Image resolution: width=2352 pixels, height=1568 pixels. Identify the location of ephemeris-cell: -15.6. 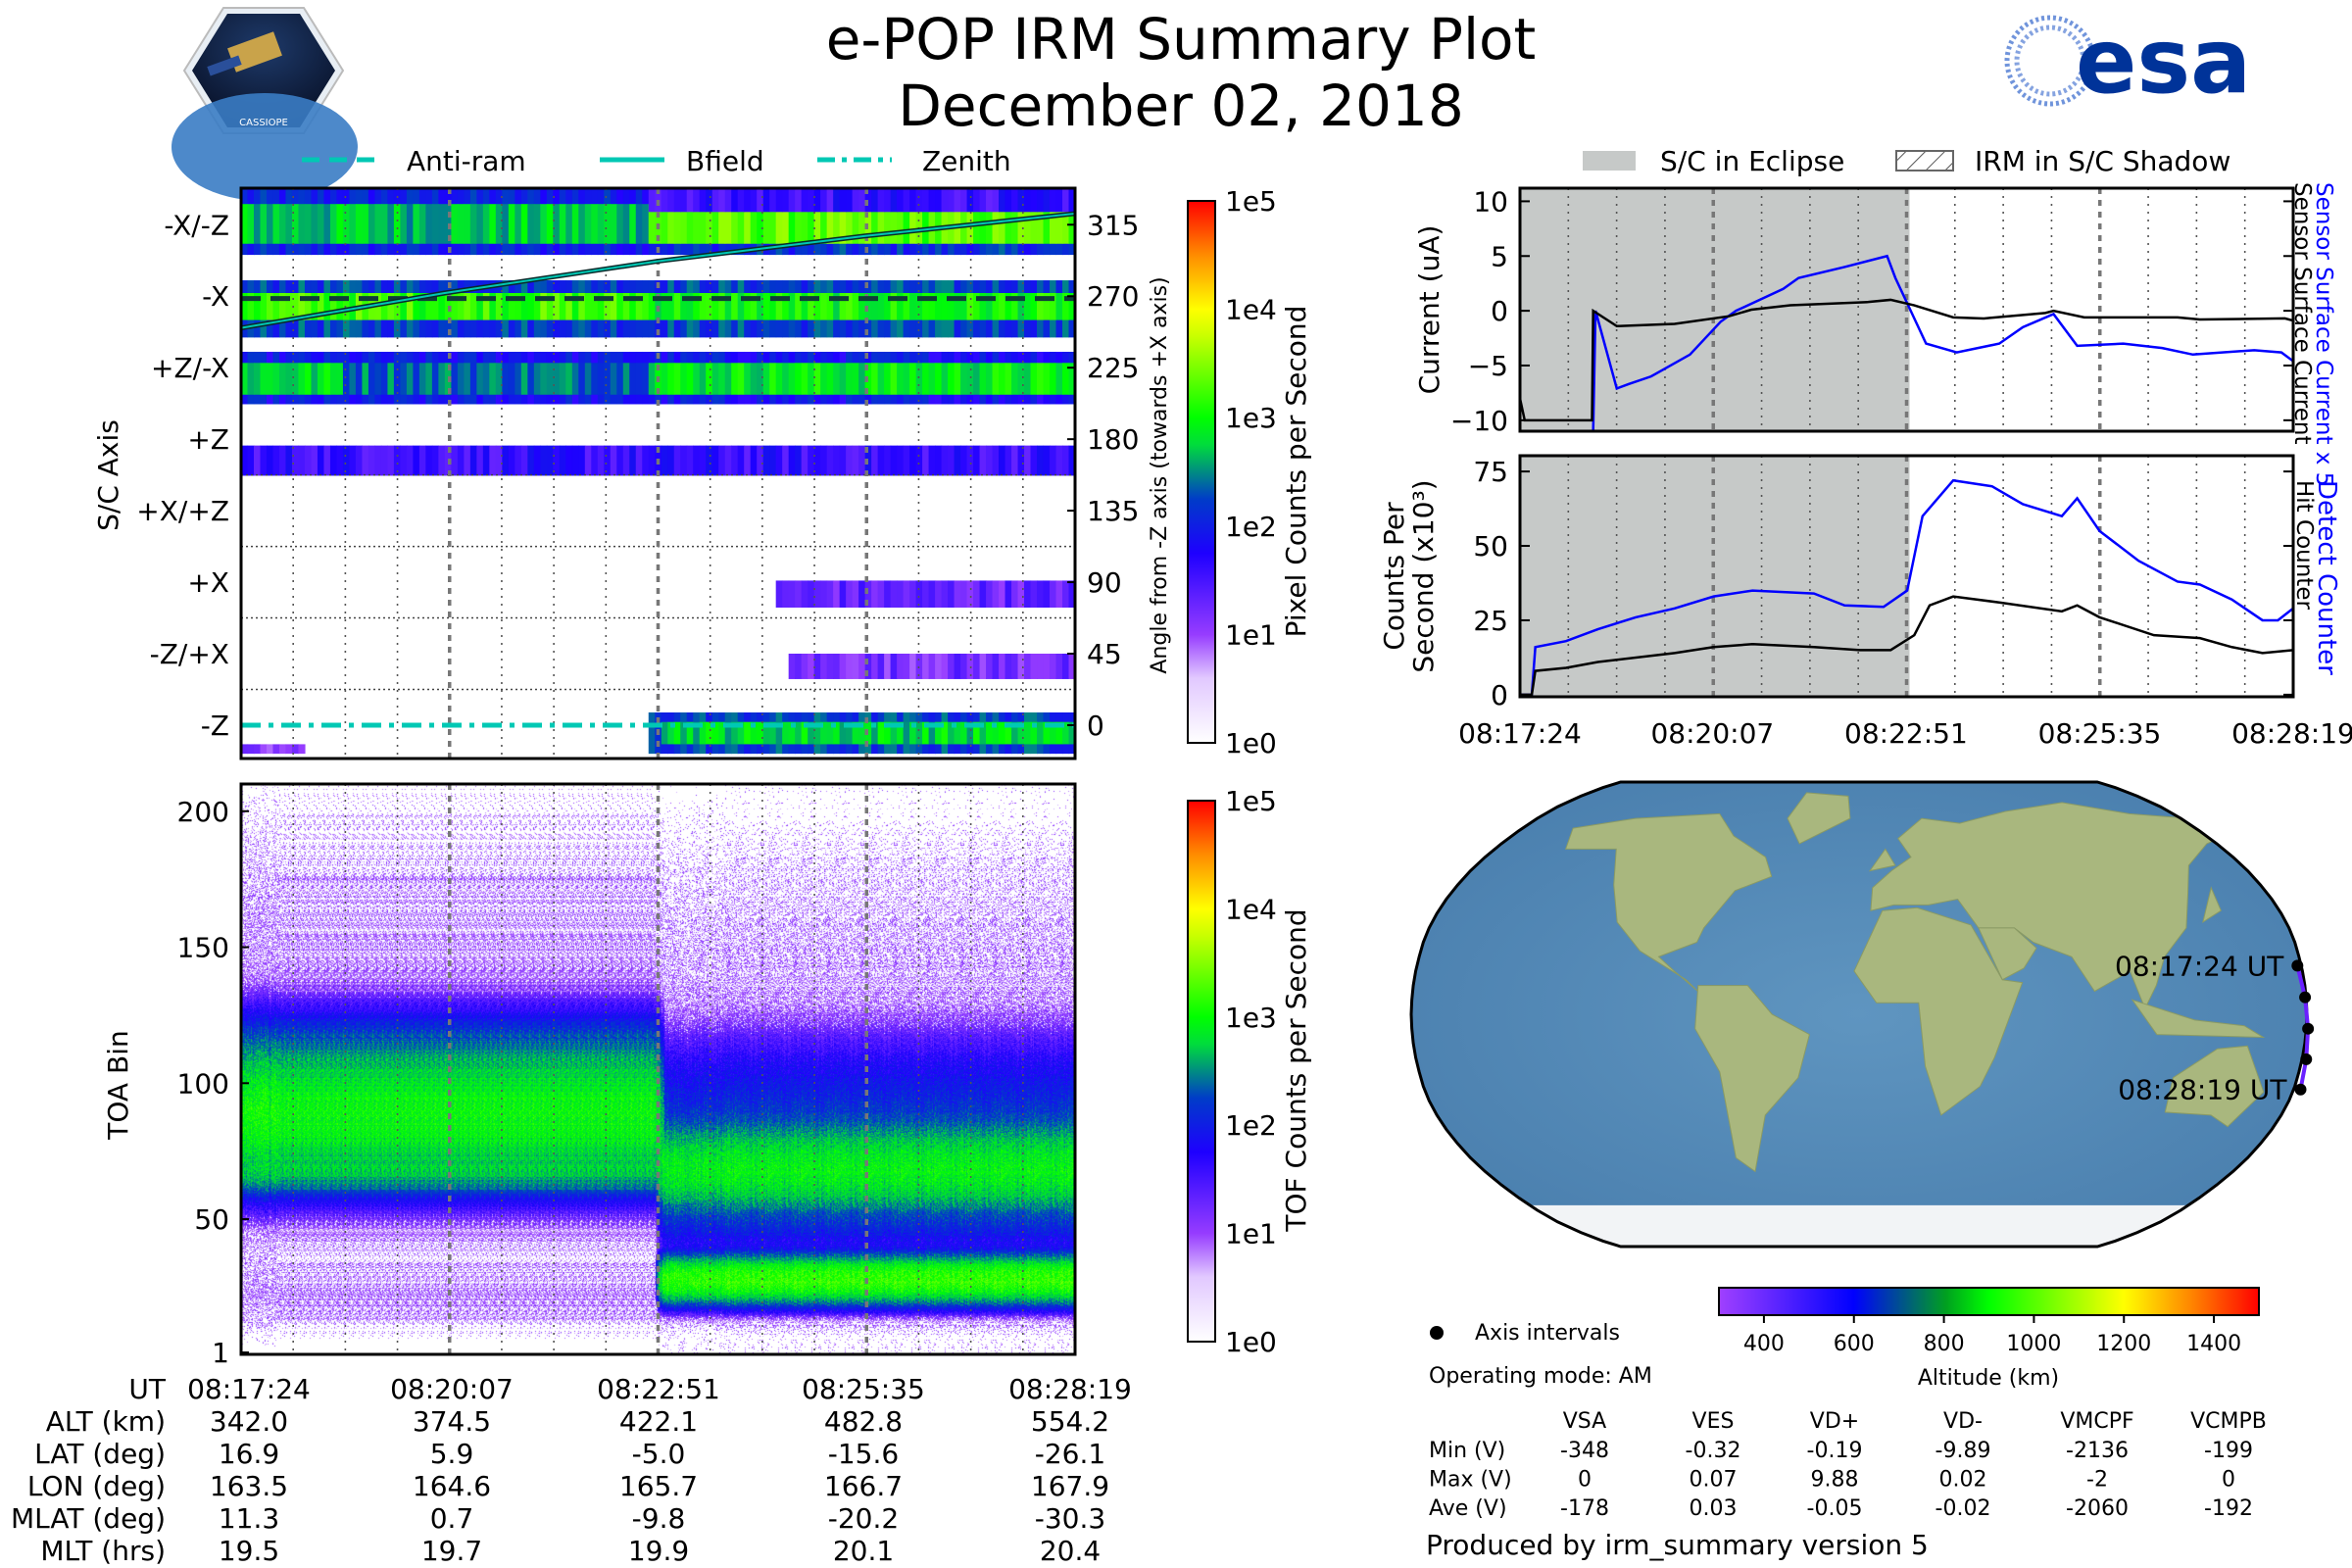
(863, 1454).